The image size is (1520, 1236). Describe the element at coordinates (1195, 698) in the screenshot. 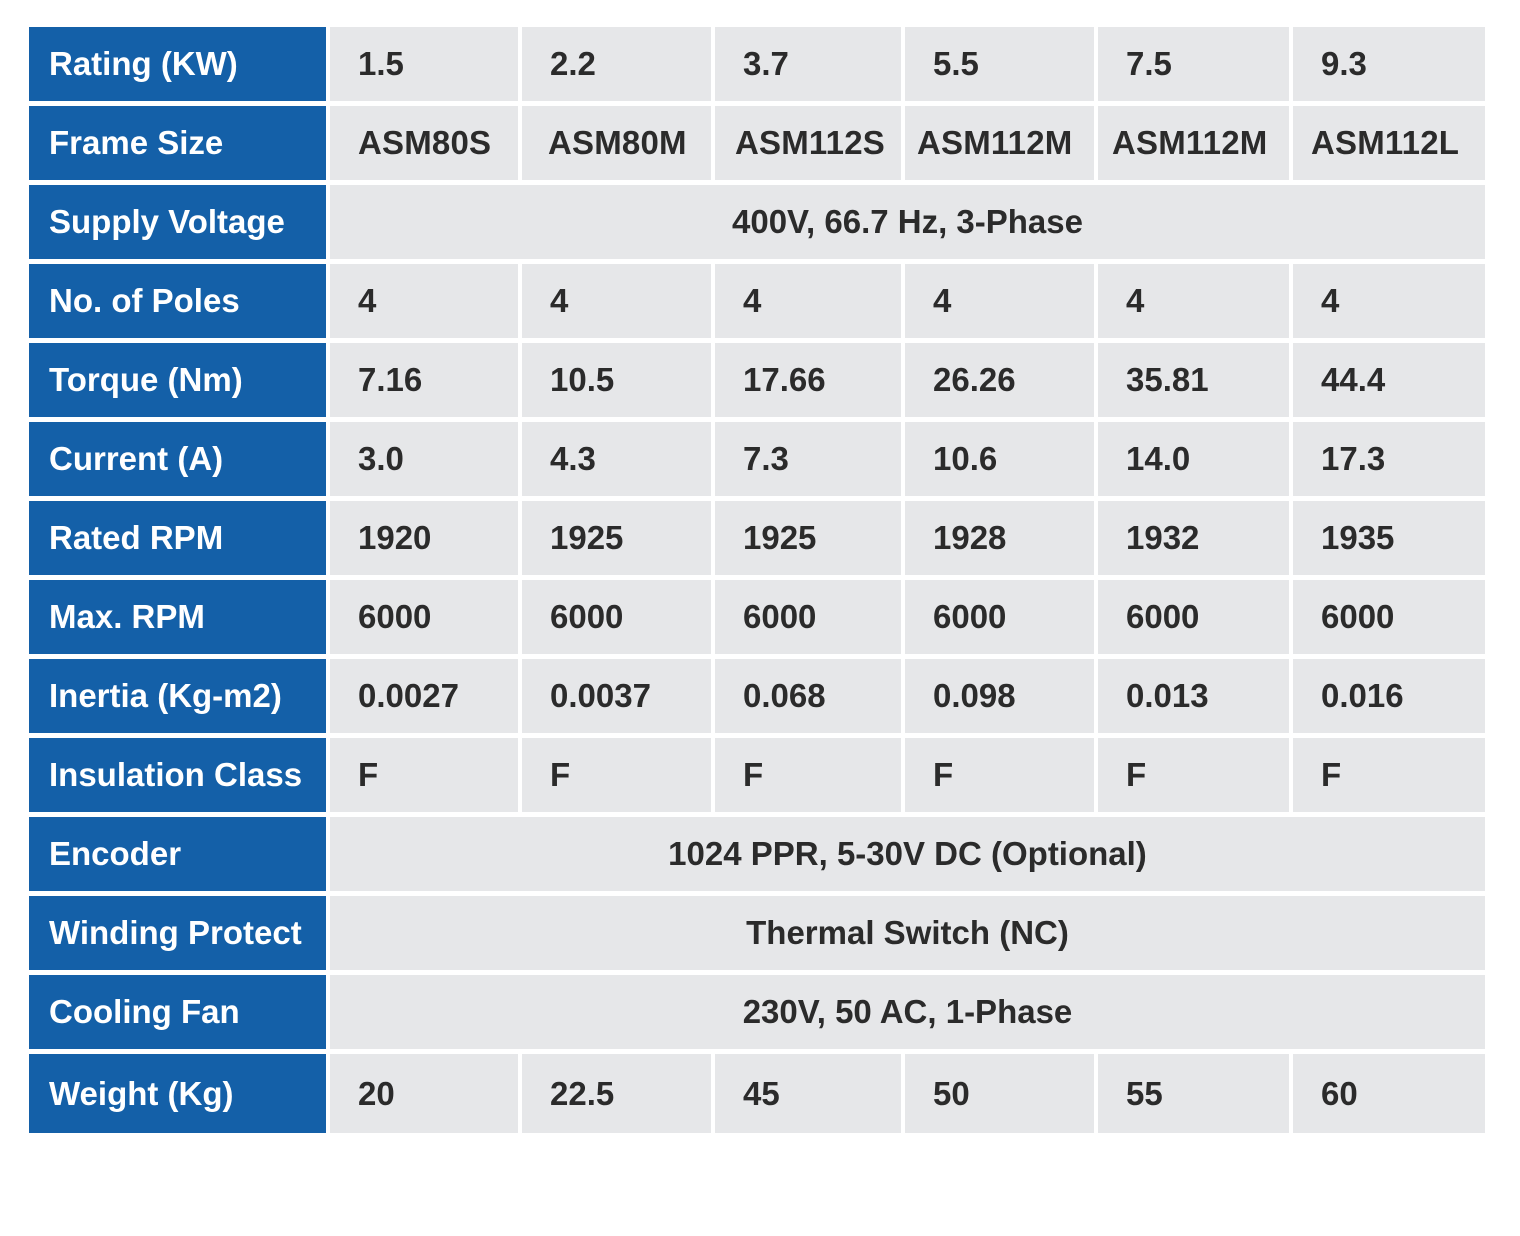

I see `table-cell: 0.013` at that location.